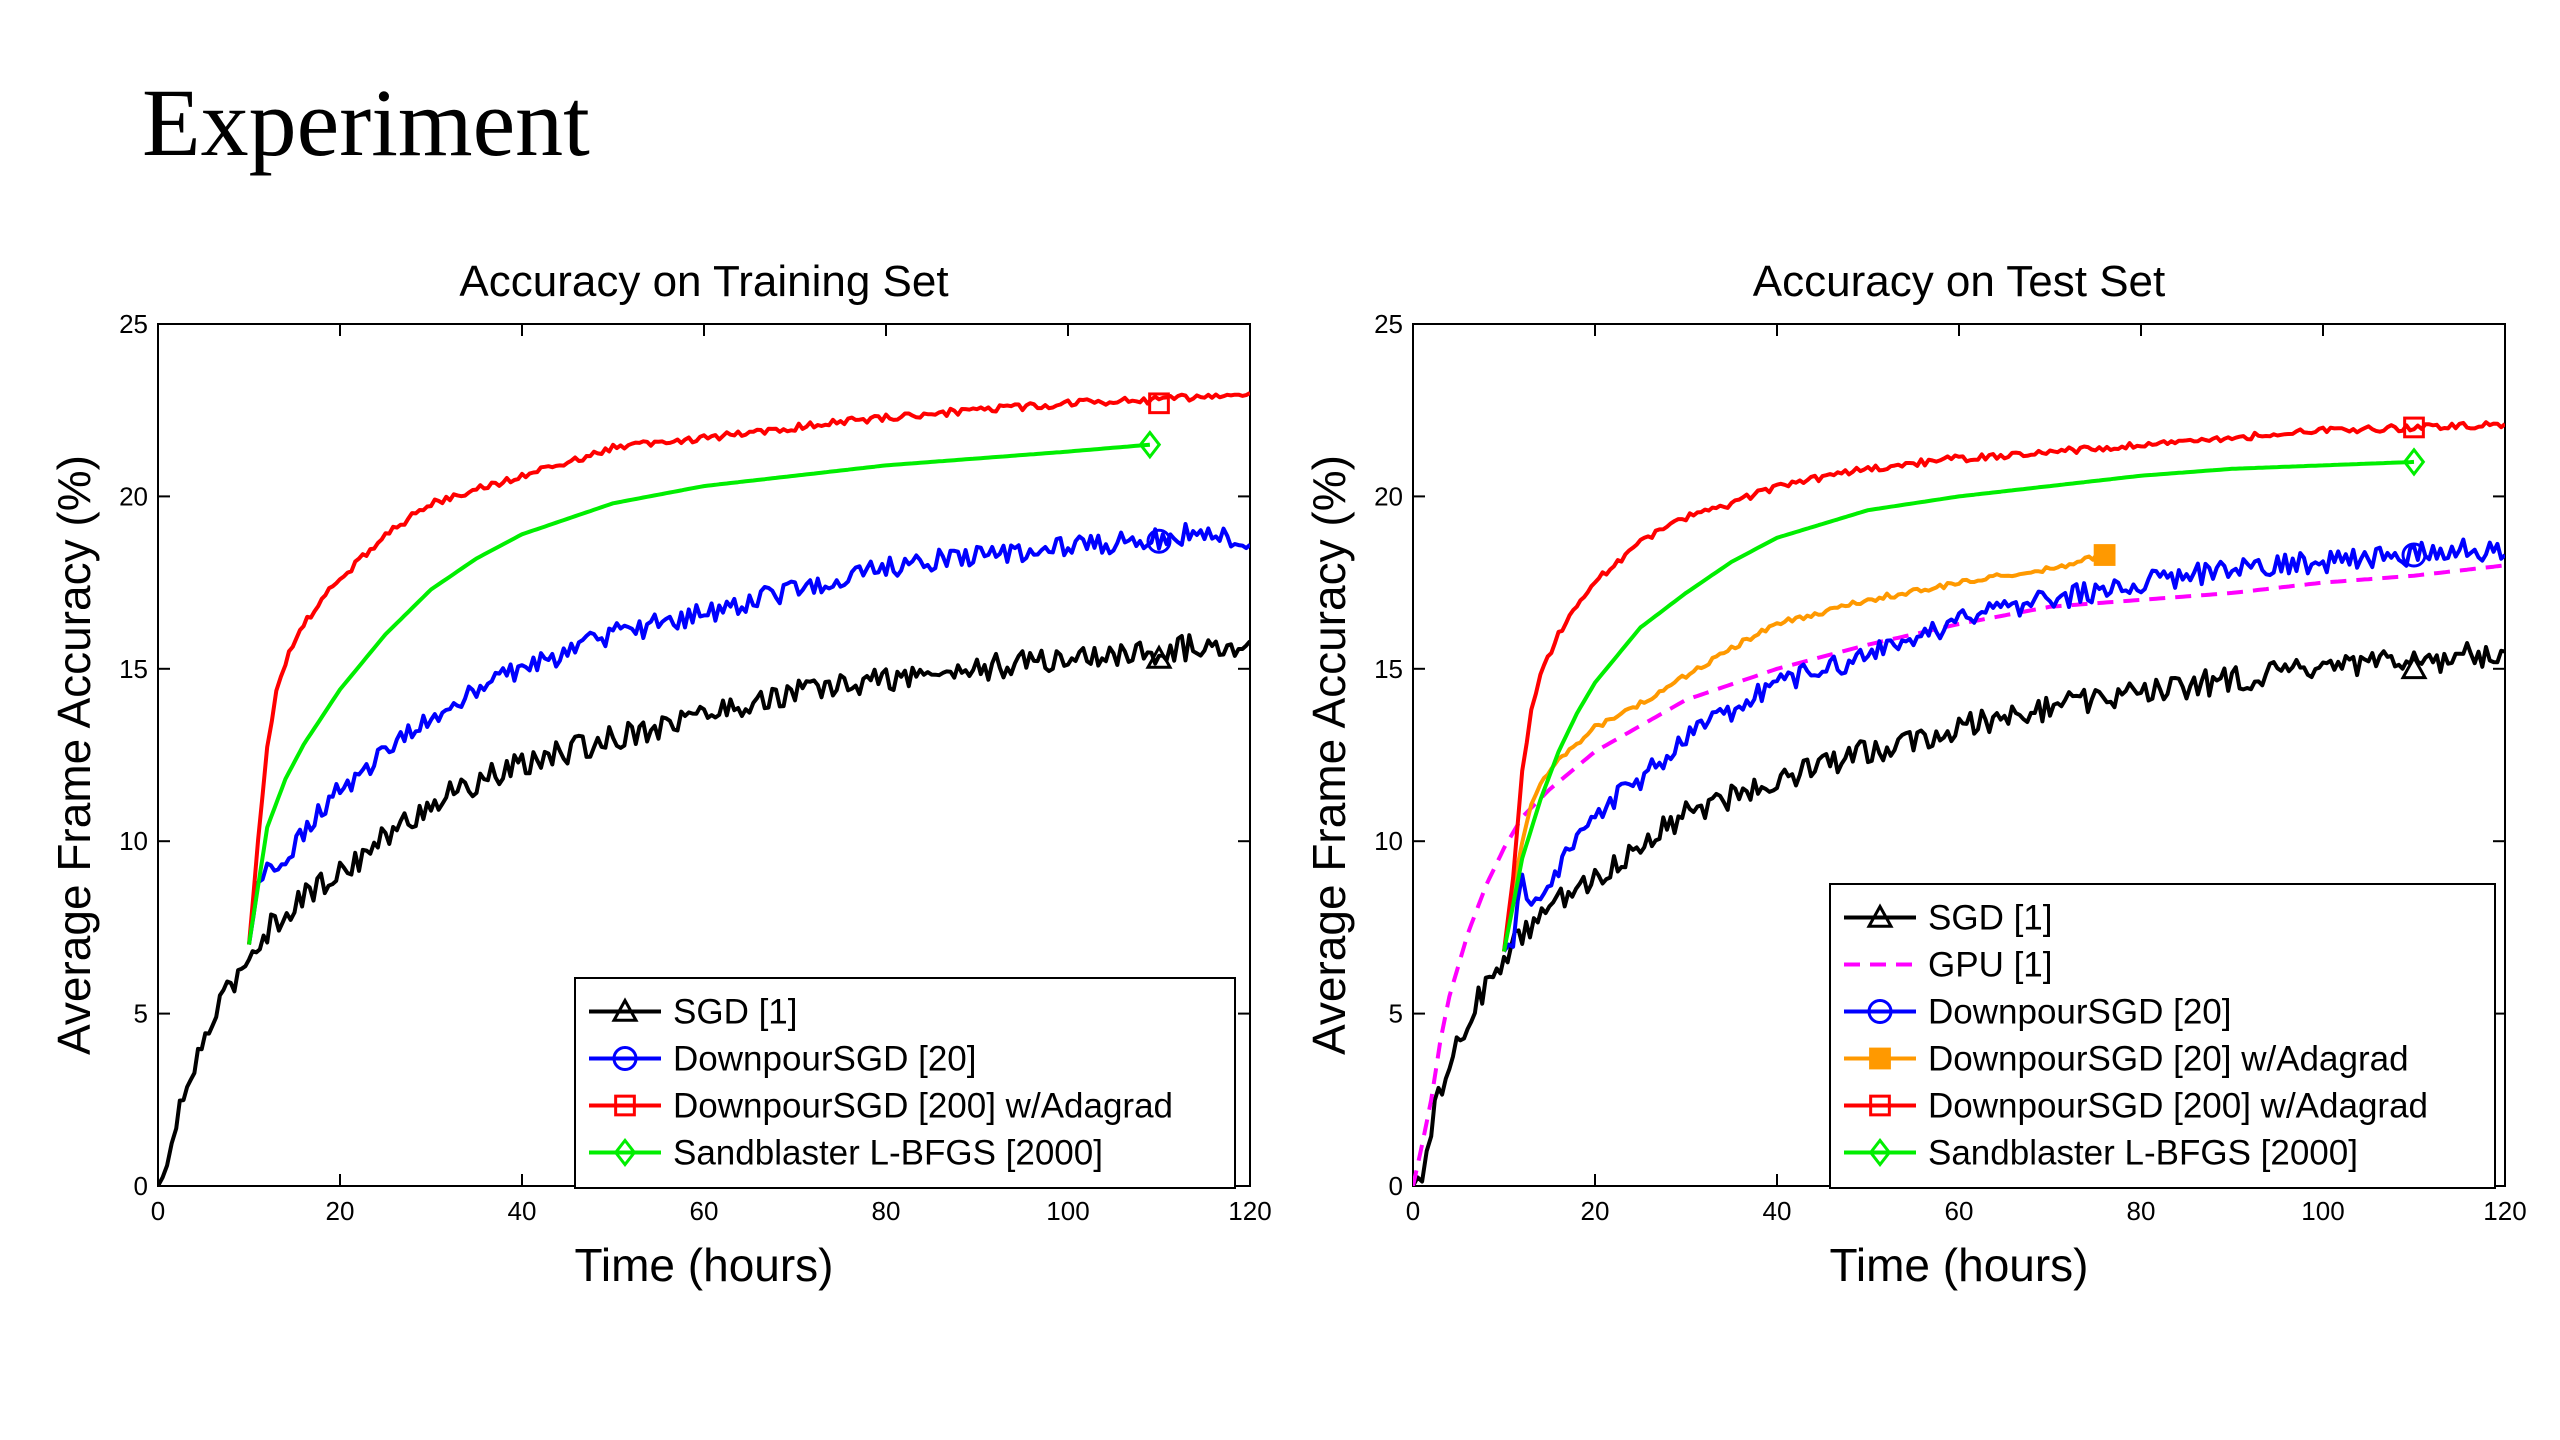  I want to click on series-marker-downpoursgd-20-w-adagrad, so click(2104, 555).